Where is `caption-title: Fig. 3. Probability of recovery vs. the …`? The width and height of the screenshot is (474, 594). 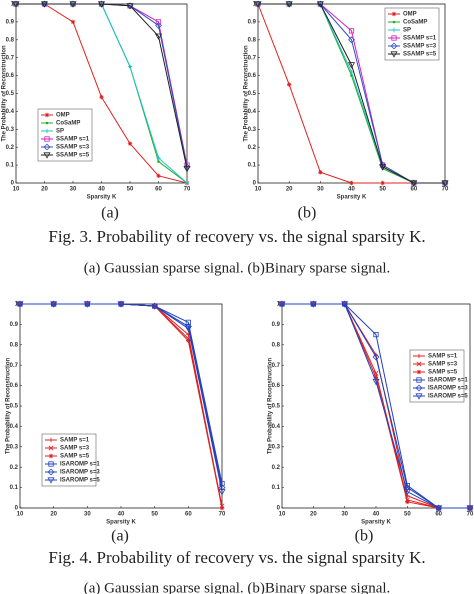
caption-title: Fig. 3. Probability of recovery vs. the … is located at coordinates (236, 236).